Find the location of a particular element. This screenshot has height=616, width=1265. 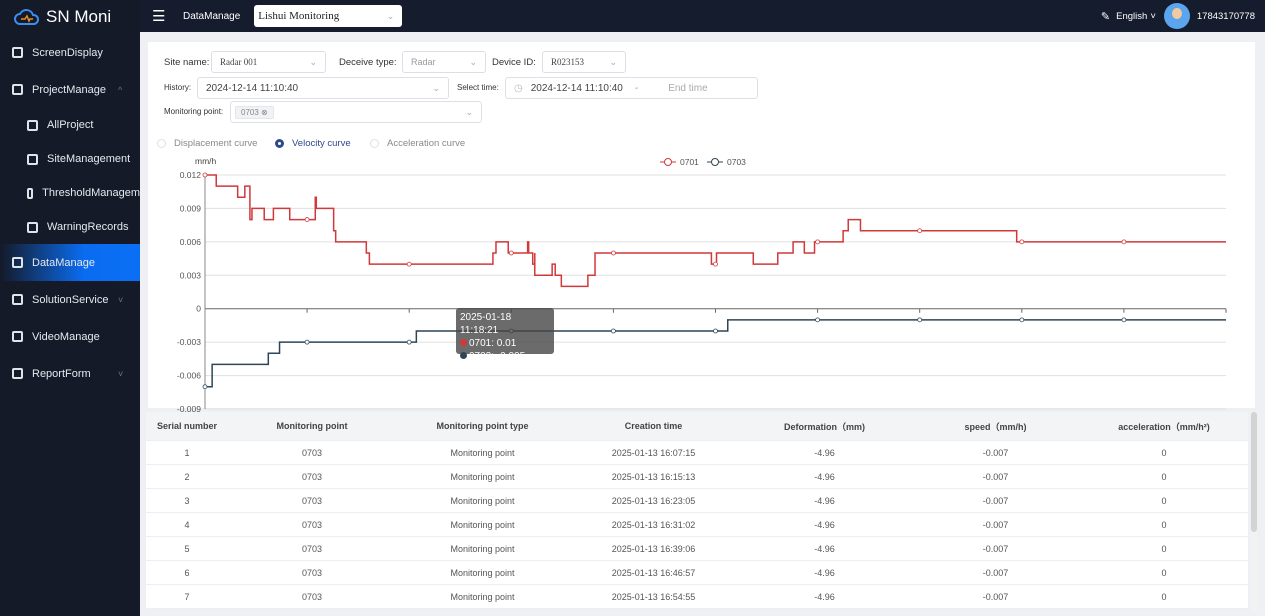

table-cell: 2025-01-13 16:07:15 is located at coordinates (653, 452).